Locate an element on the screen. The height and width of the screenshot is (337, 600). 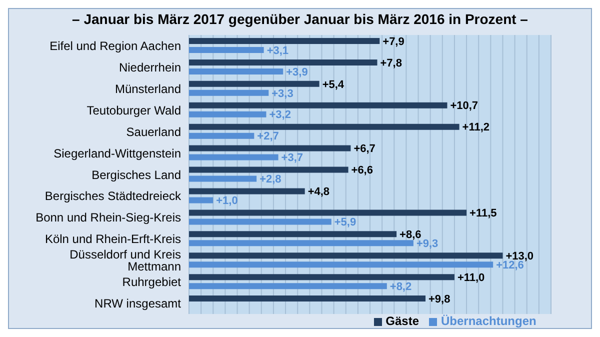
y-tick-label: Ruhrgebiet is located at coordinates (152, 282).